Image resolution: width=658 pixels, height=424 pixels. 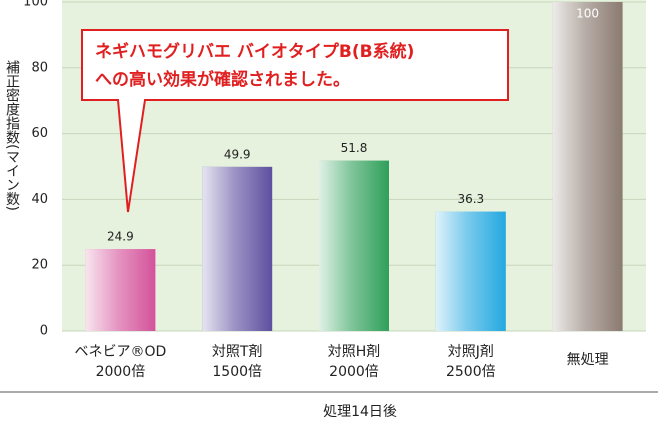 I want to click on y-axis-label: 補正密度指数(マイン数), so click(x=12, y=135).